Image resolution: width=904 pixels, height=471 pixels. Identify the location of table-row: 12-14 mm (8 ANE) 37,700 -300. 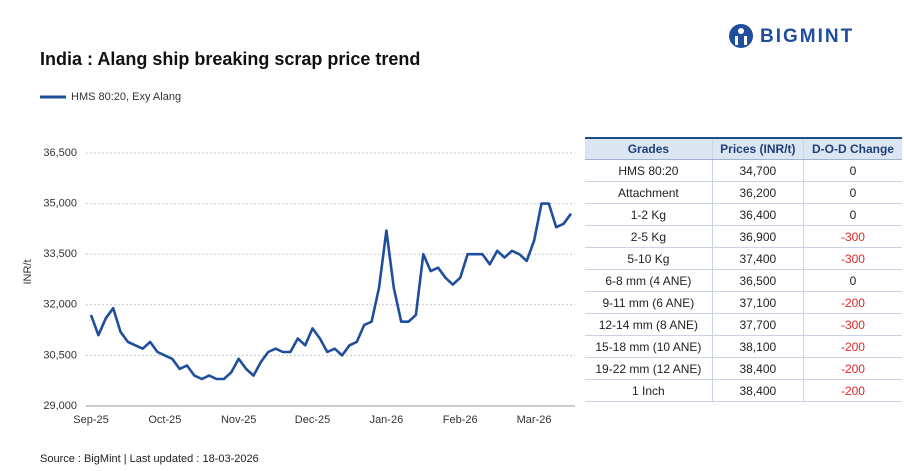
(743, 324).